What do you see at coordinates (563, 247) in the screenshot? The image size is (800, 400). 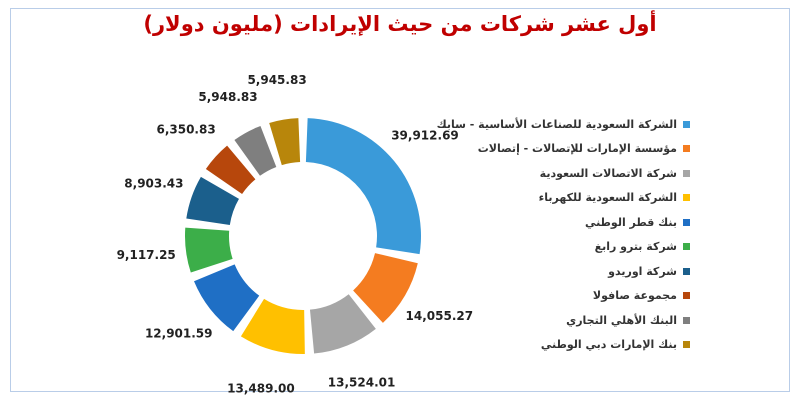 I see `legend-item: شركة بترو رابغ` at bounding box center [563, 247].